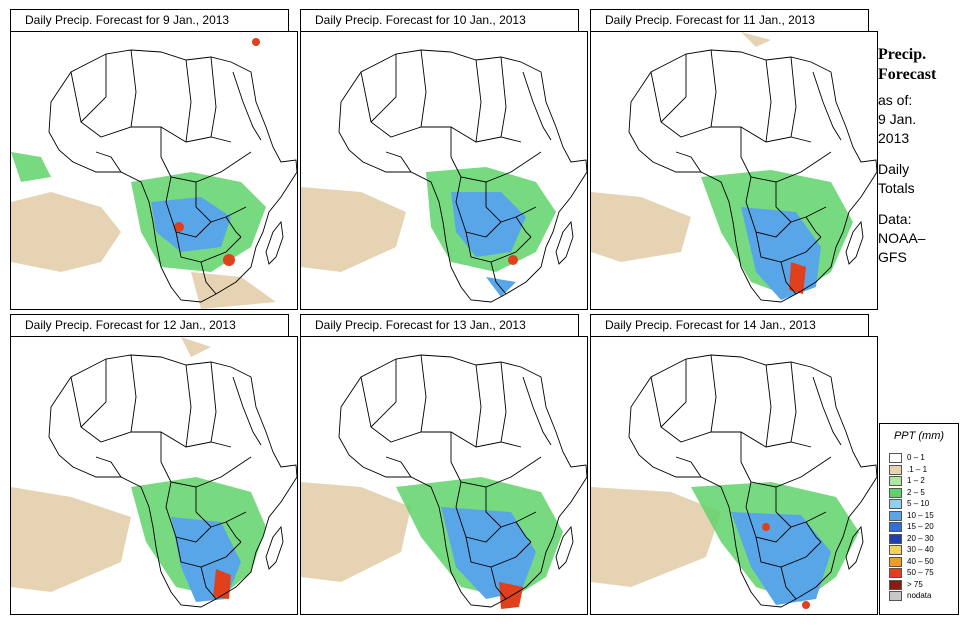 Image resolution: width=965 pixels, height=628 pixels. I want to click on legend-label: .1 – 1, so click(917, 469).